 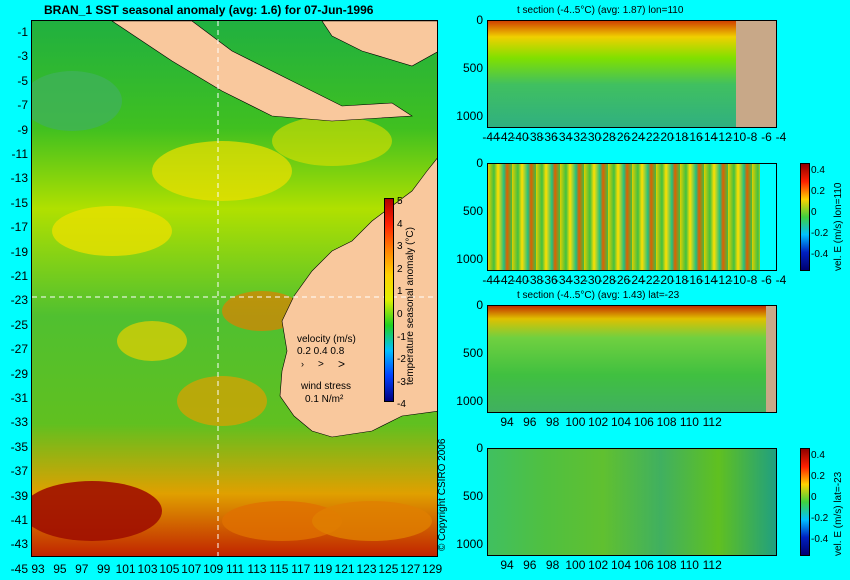 I want to click on section-colorbar-tick: 0.2, so click(x=818, y=476).